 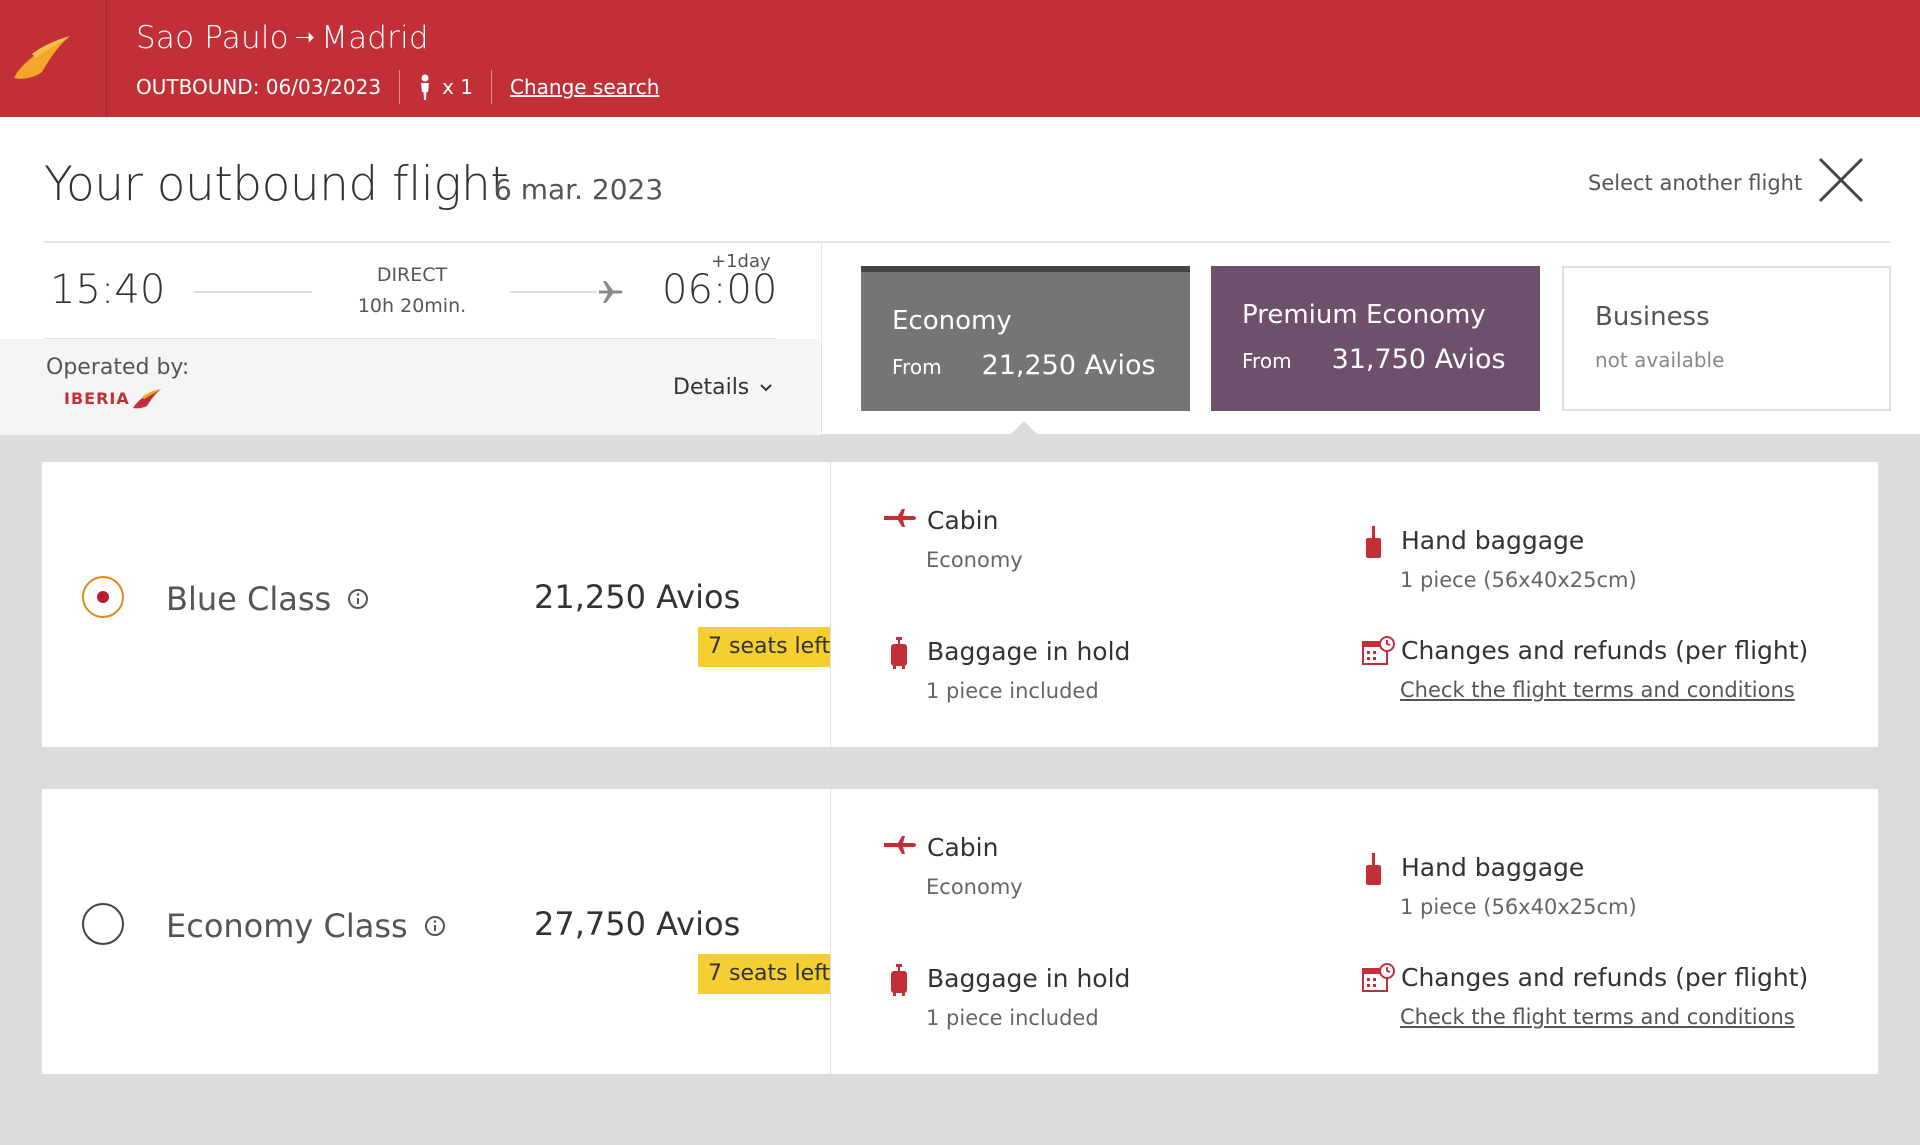 What do you see at coordinates (457, 87) in the screenshot?
I see `passenger-count-text: x 1` at bounding box center [457, 87].